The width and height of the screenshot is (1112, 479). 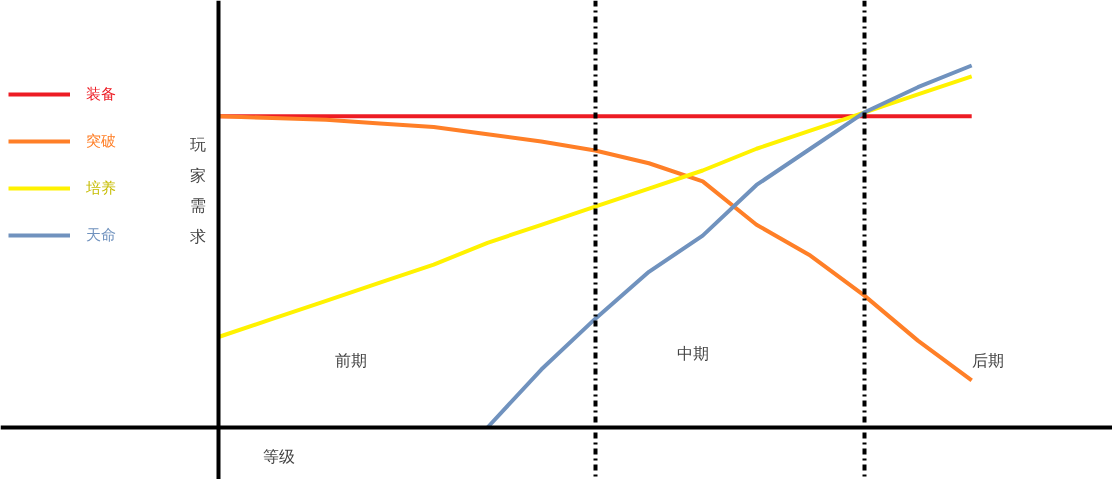 What do you see at coordinates (101, 188) in the screenshot?
I see `legend-label: 培养` at bounding box center [101, 188].